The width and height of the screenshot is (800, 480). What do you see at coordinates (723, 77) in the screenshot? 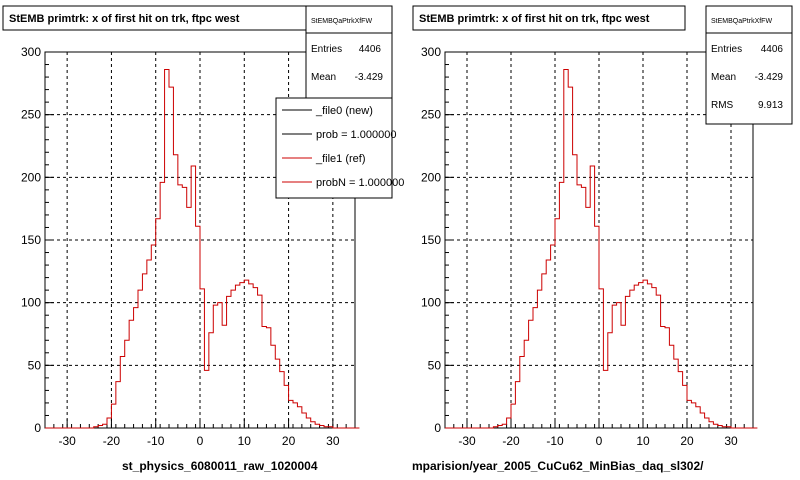
I see `right-stats-mean-label: Mean` at bounding box center [723, 77].